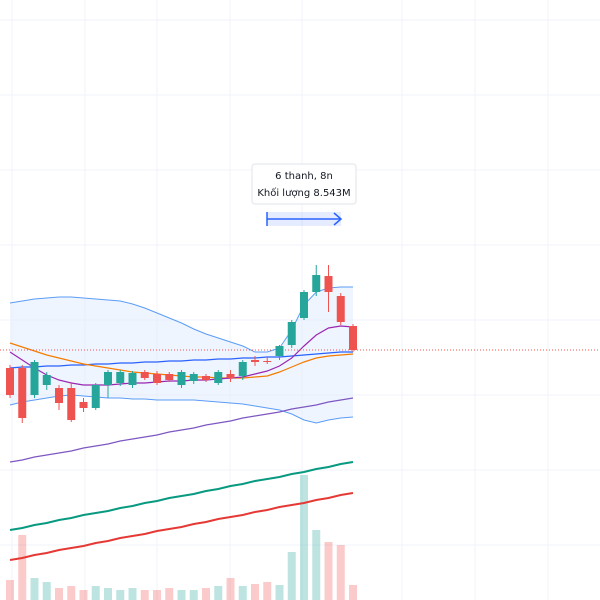 The height and width of the screenshot is (600, 600). What do you see at coordinates (181, 319) in the screenshot?
I see `band-upper` at bounding box center [181, 319].